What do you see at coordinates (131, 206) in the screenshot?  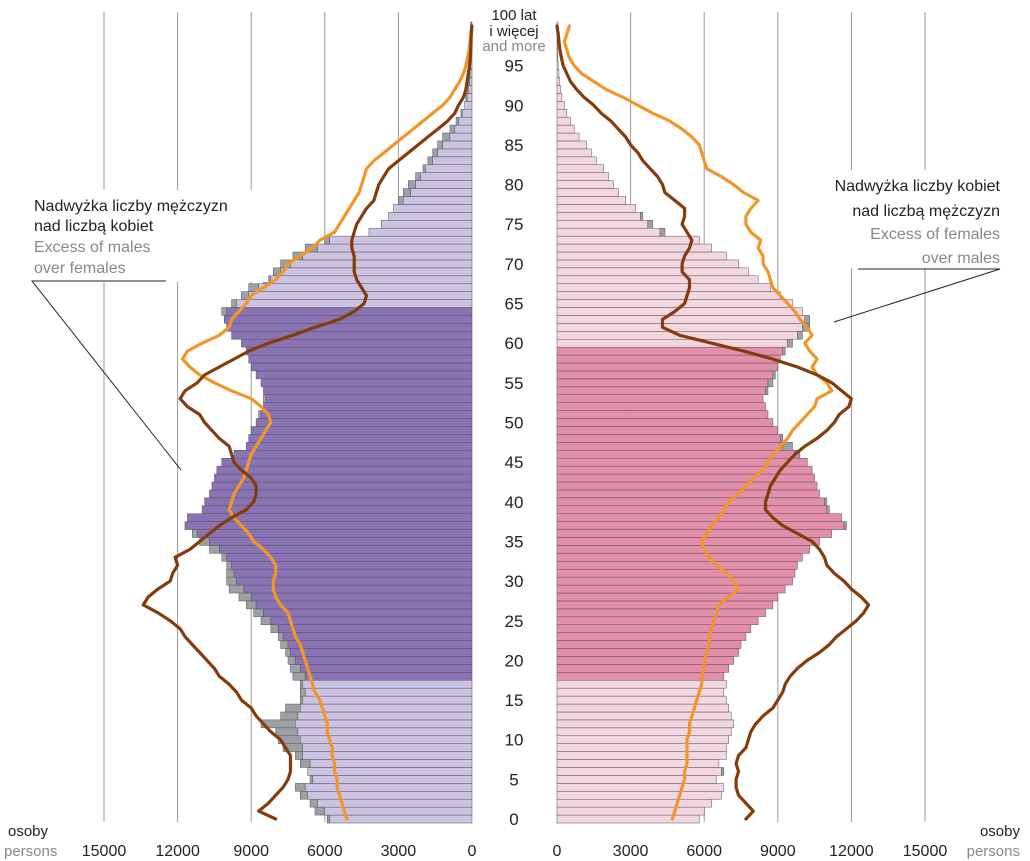 I see `annotation-left-pl-1: Nadwyżka liczby mężczyzn` at bounding box center [131, 206].